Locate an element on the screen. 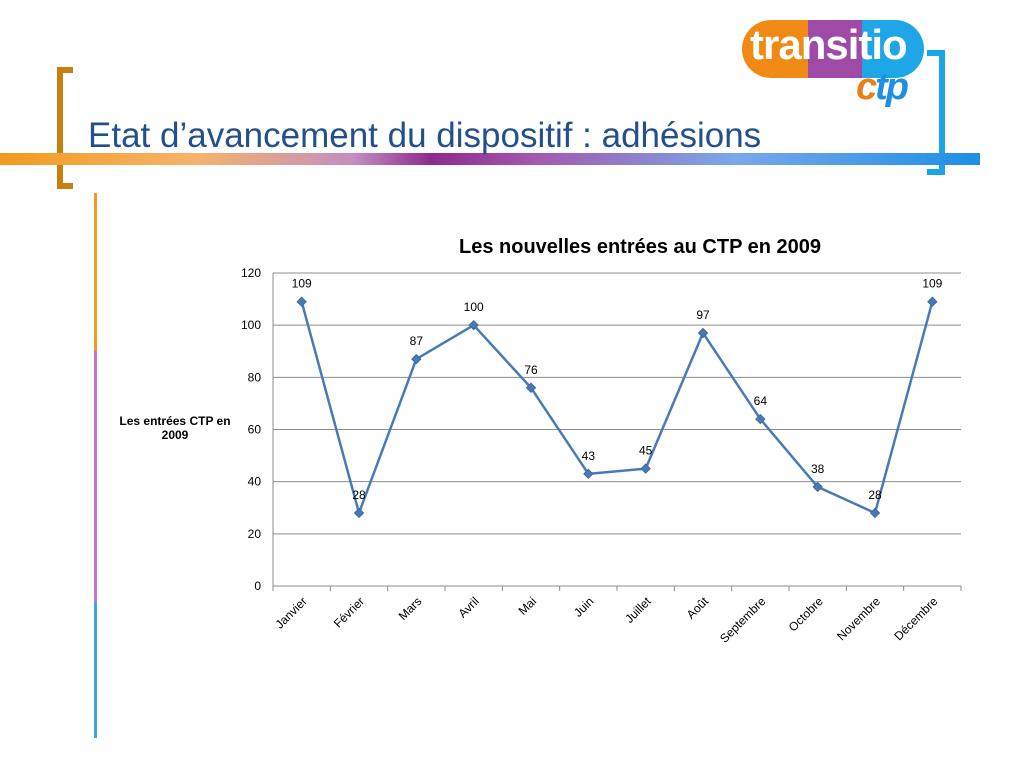  data-label: 100 is located at coordinates (474, 307).